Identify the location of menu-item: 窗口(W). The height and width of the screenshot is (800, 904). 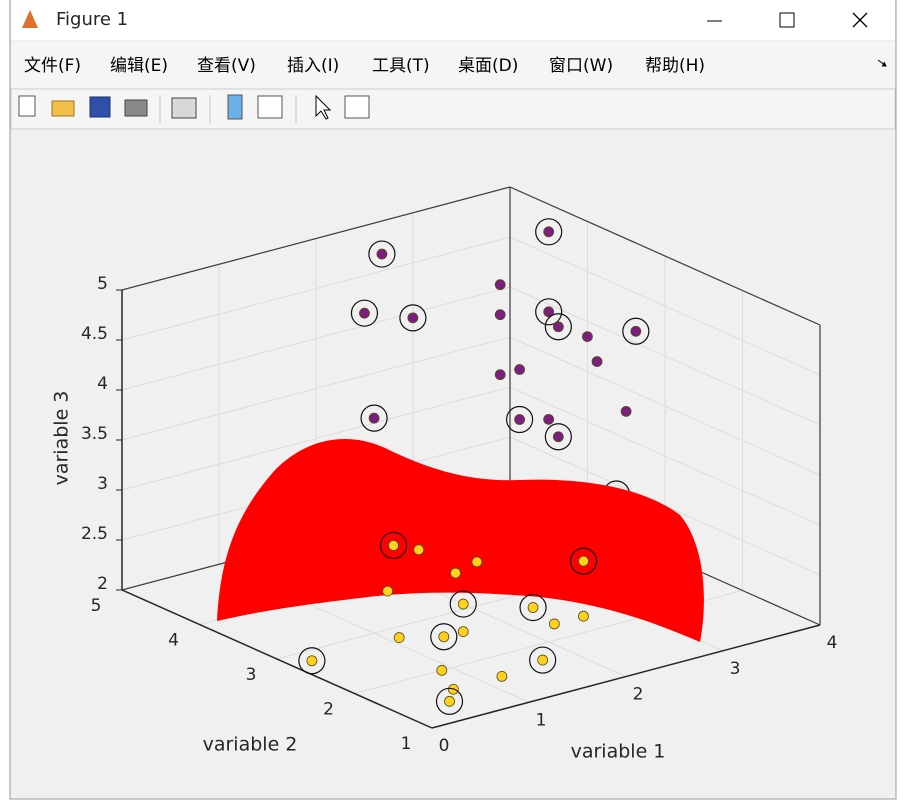
(581, 66).